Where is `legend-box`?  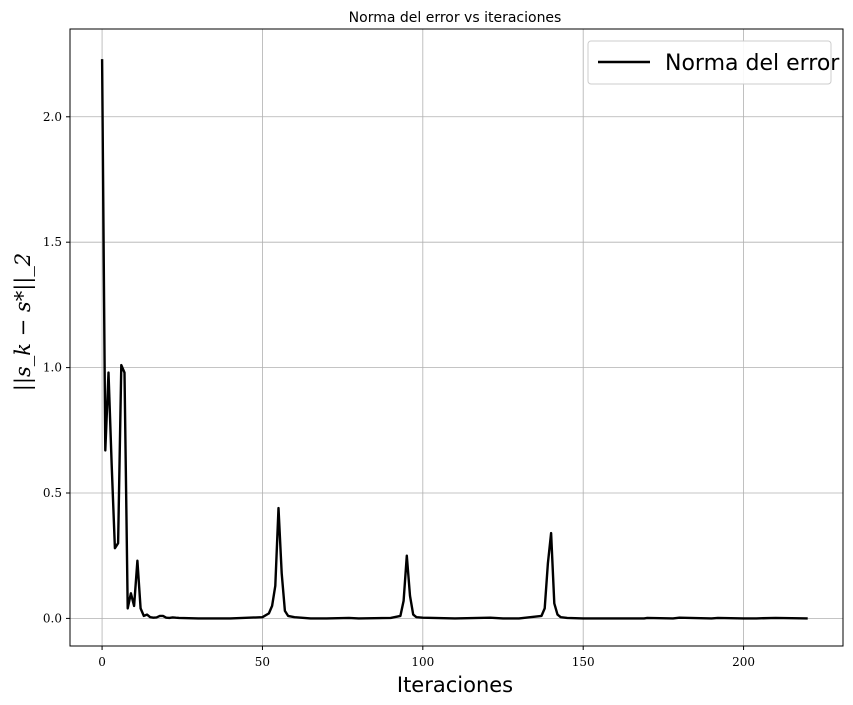 legend-box is located at coordinates (709, 62).